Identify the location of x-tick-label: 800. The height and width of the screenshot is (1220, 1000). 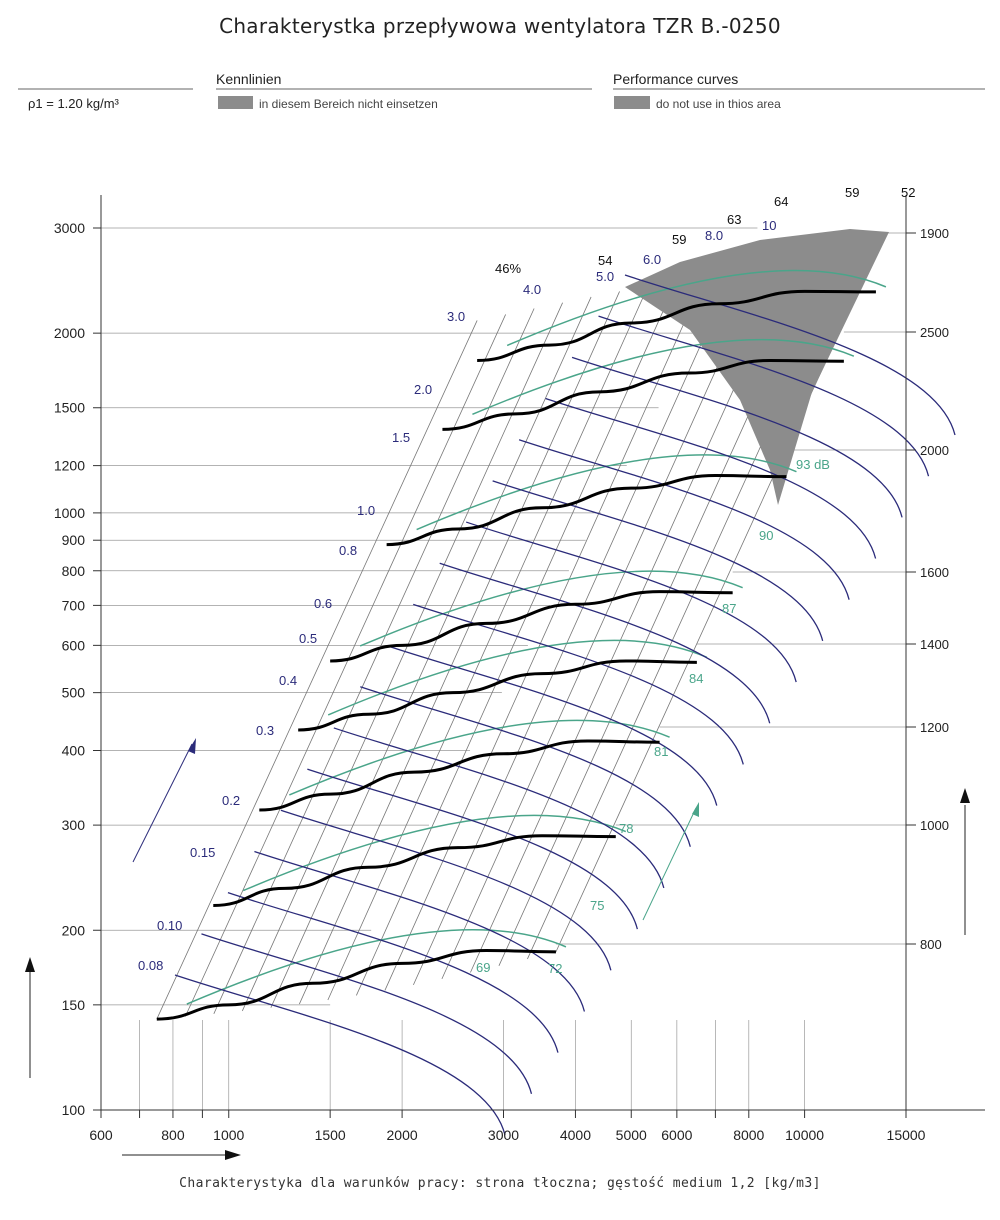
(173, 1135).